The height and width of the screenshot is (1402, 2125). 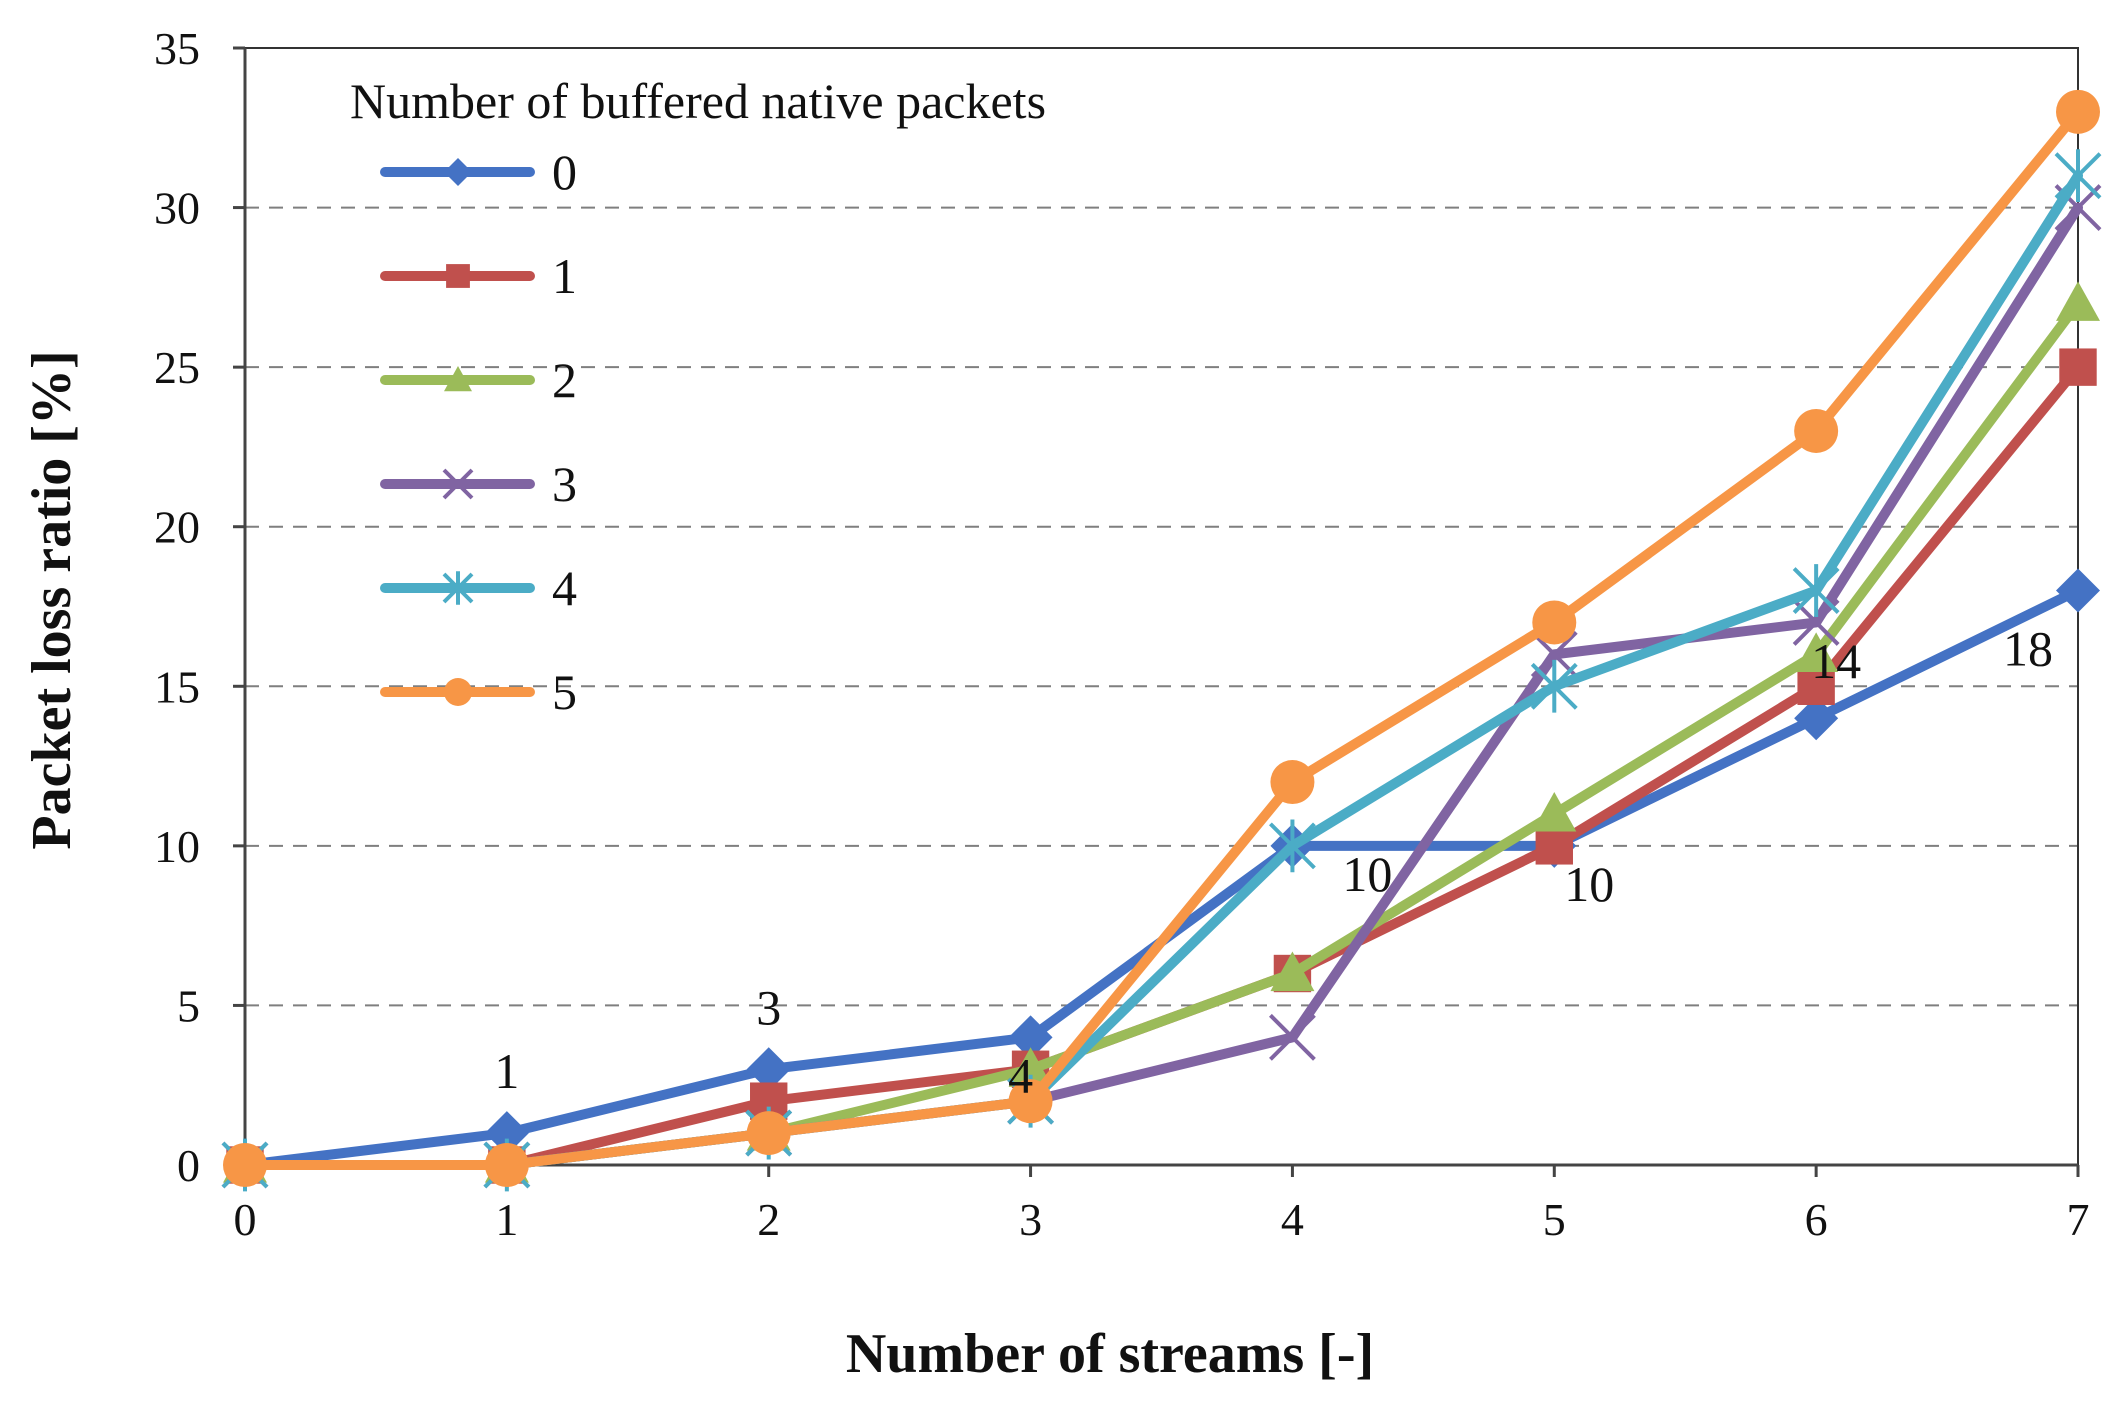 I want to click on legend-entry-2: 2, so click(x=478, y=380).